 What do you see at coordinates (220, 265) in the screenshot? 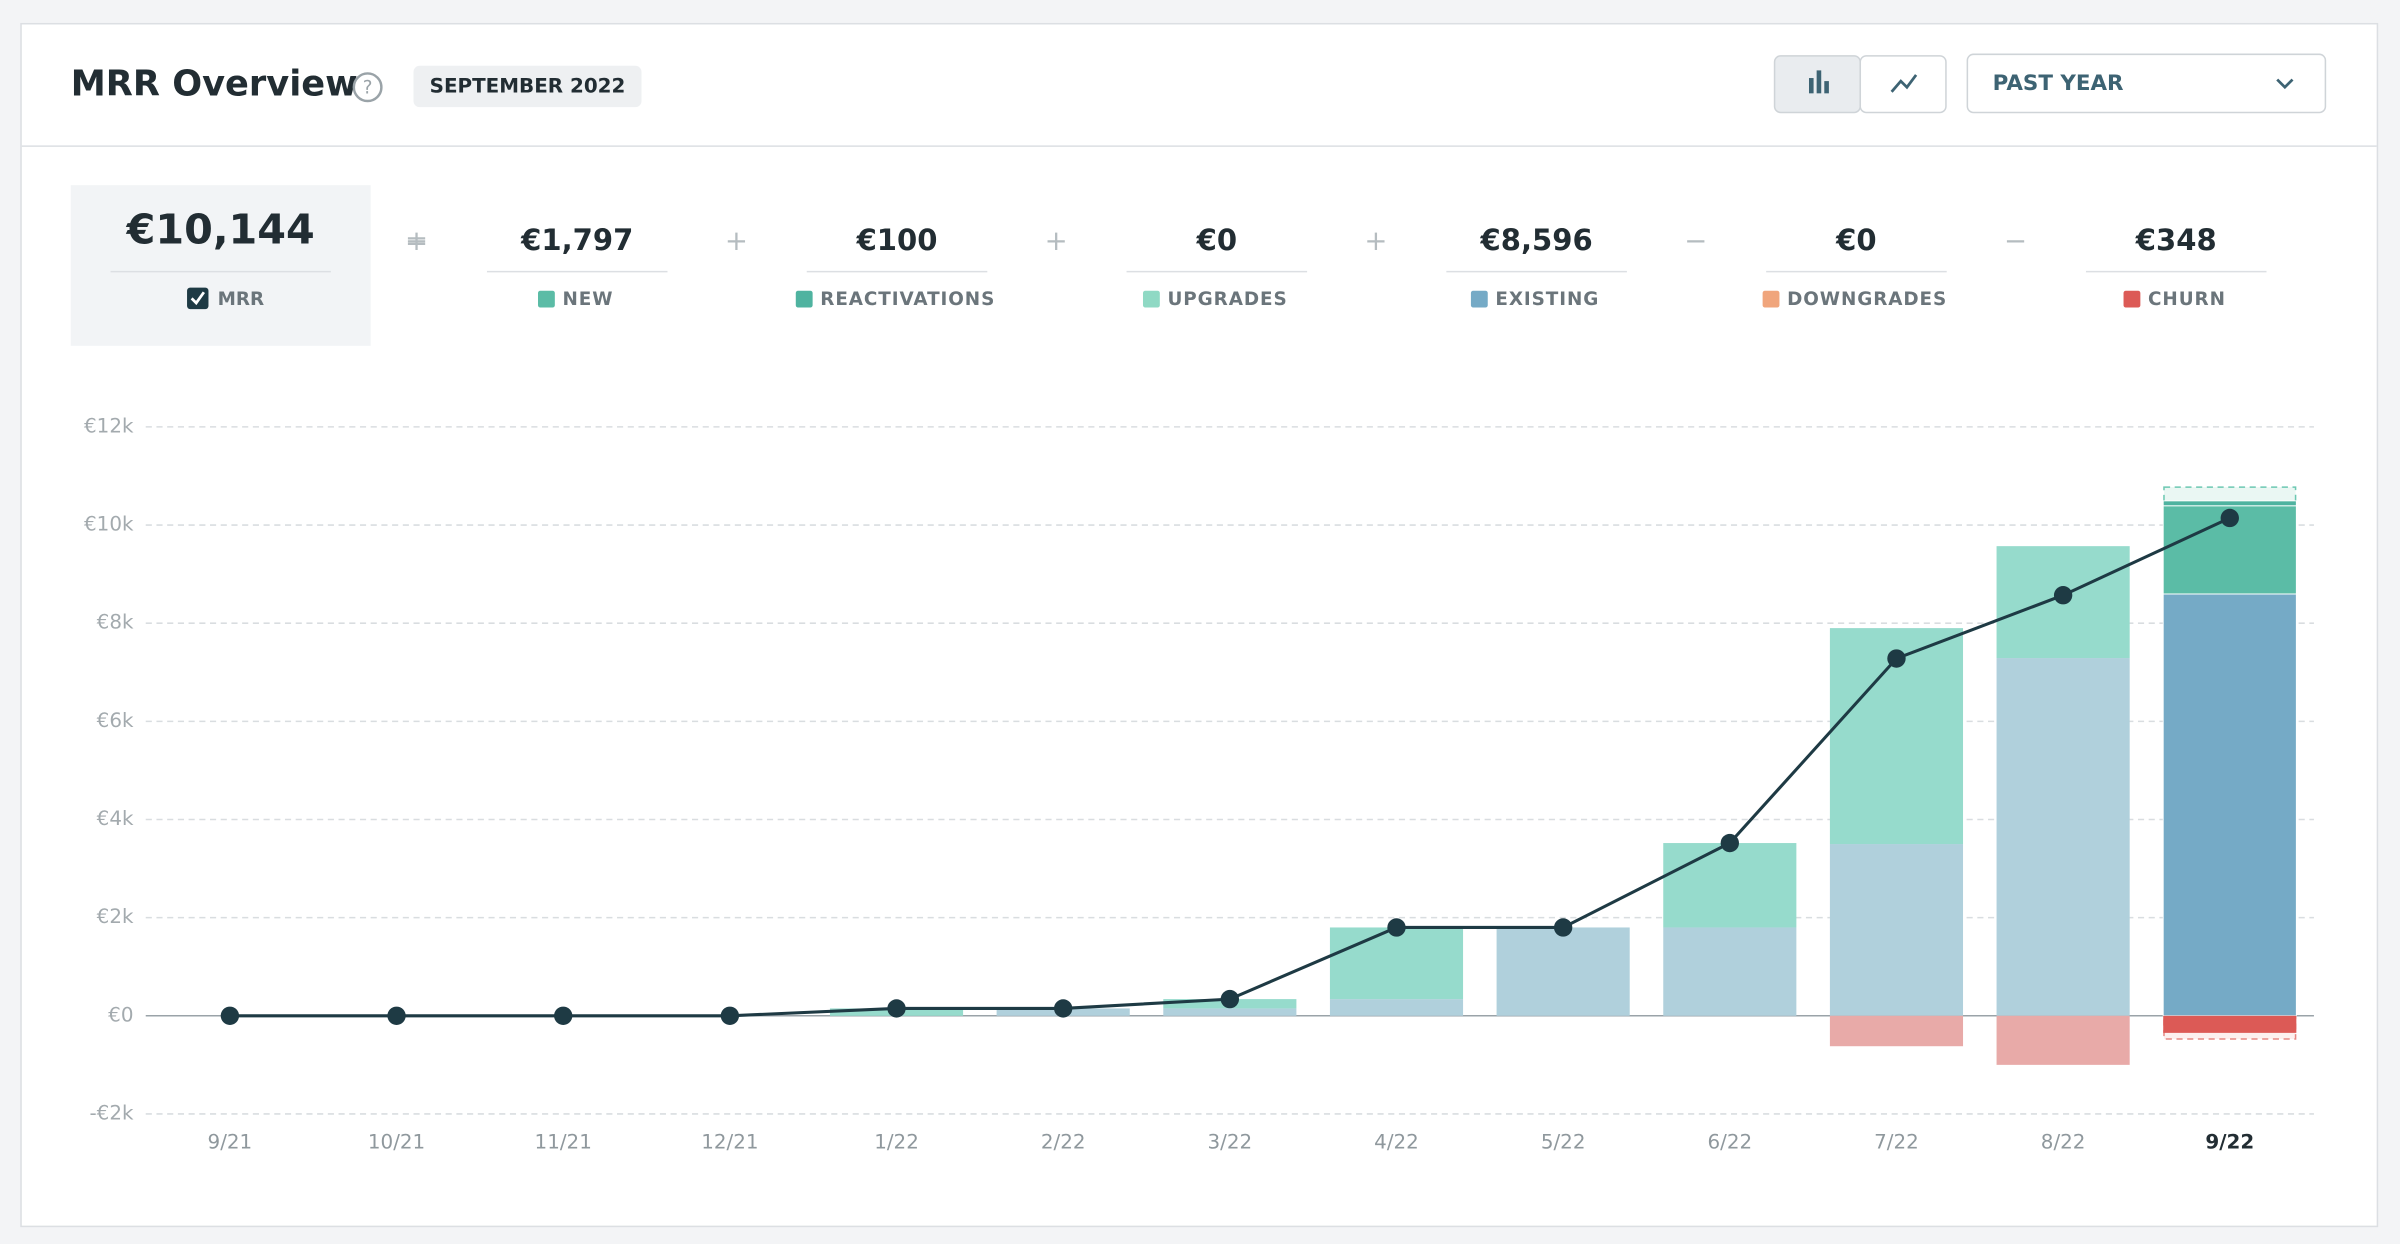
I see `mrr-card` at bounding box center [220, 265].